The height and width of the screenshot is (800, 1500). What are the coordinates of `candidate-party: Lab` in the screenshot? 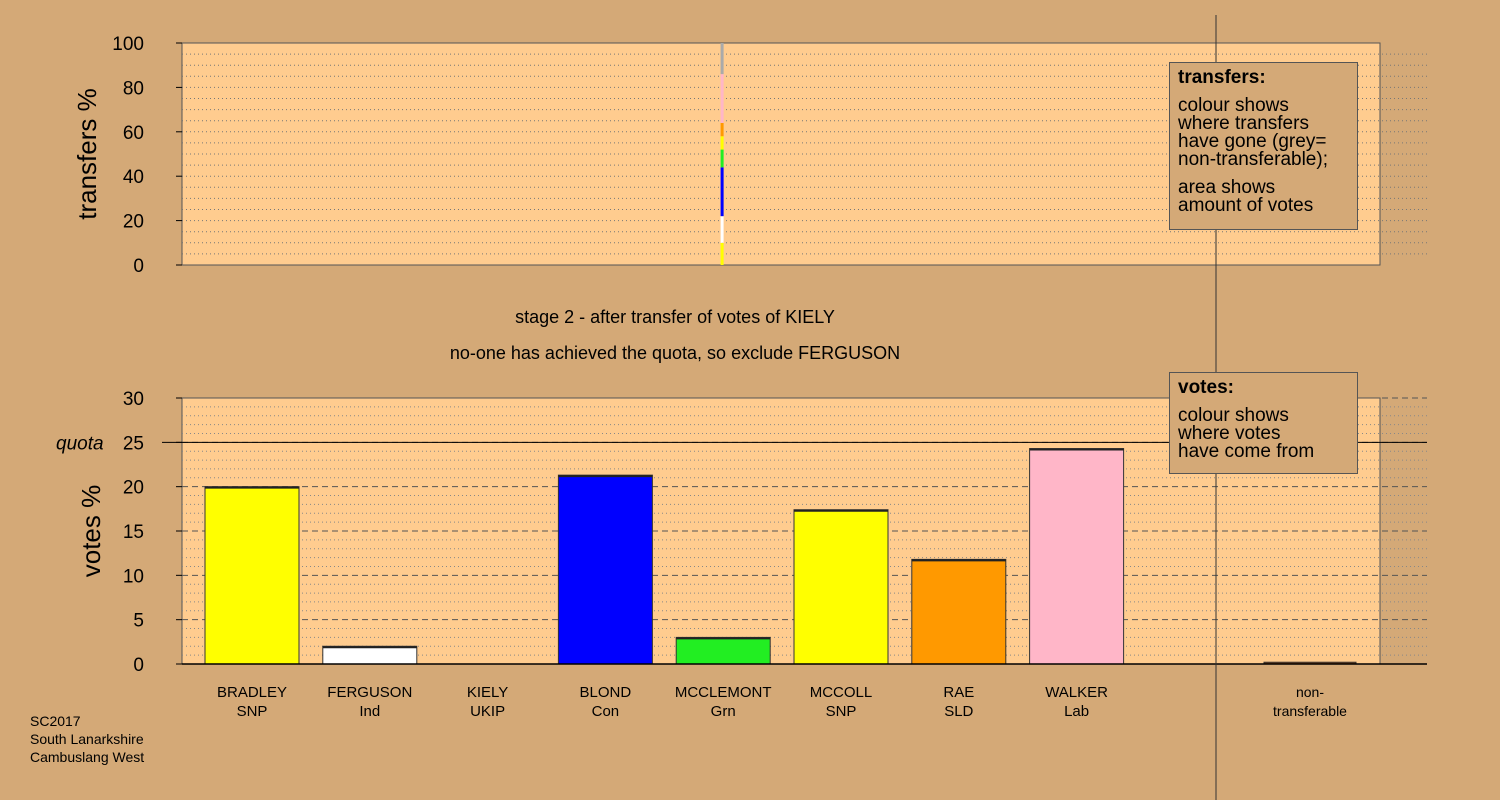 It's located at (1077, 711).